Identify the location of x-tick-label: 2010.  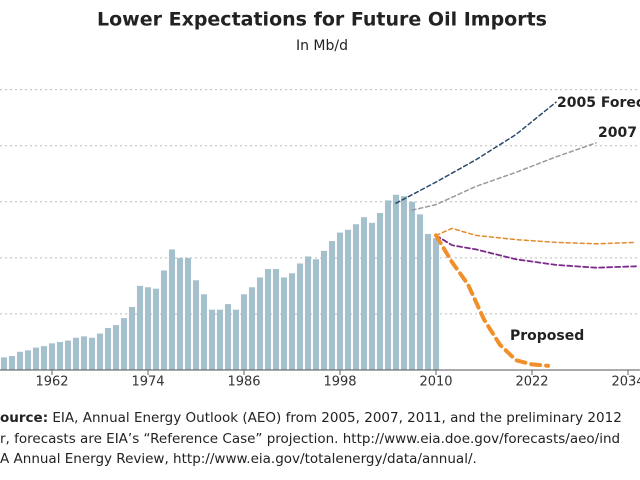
(435, 382).